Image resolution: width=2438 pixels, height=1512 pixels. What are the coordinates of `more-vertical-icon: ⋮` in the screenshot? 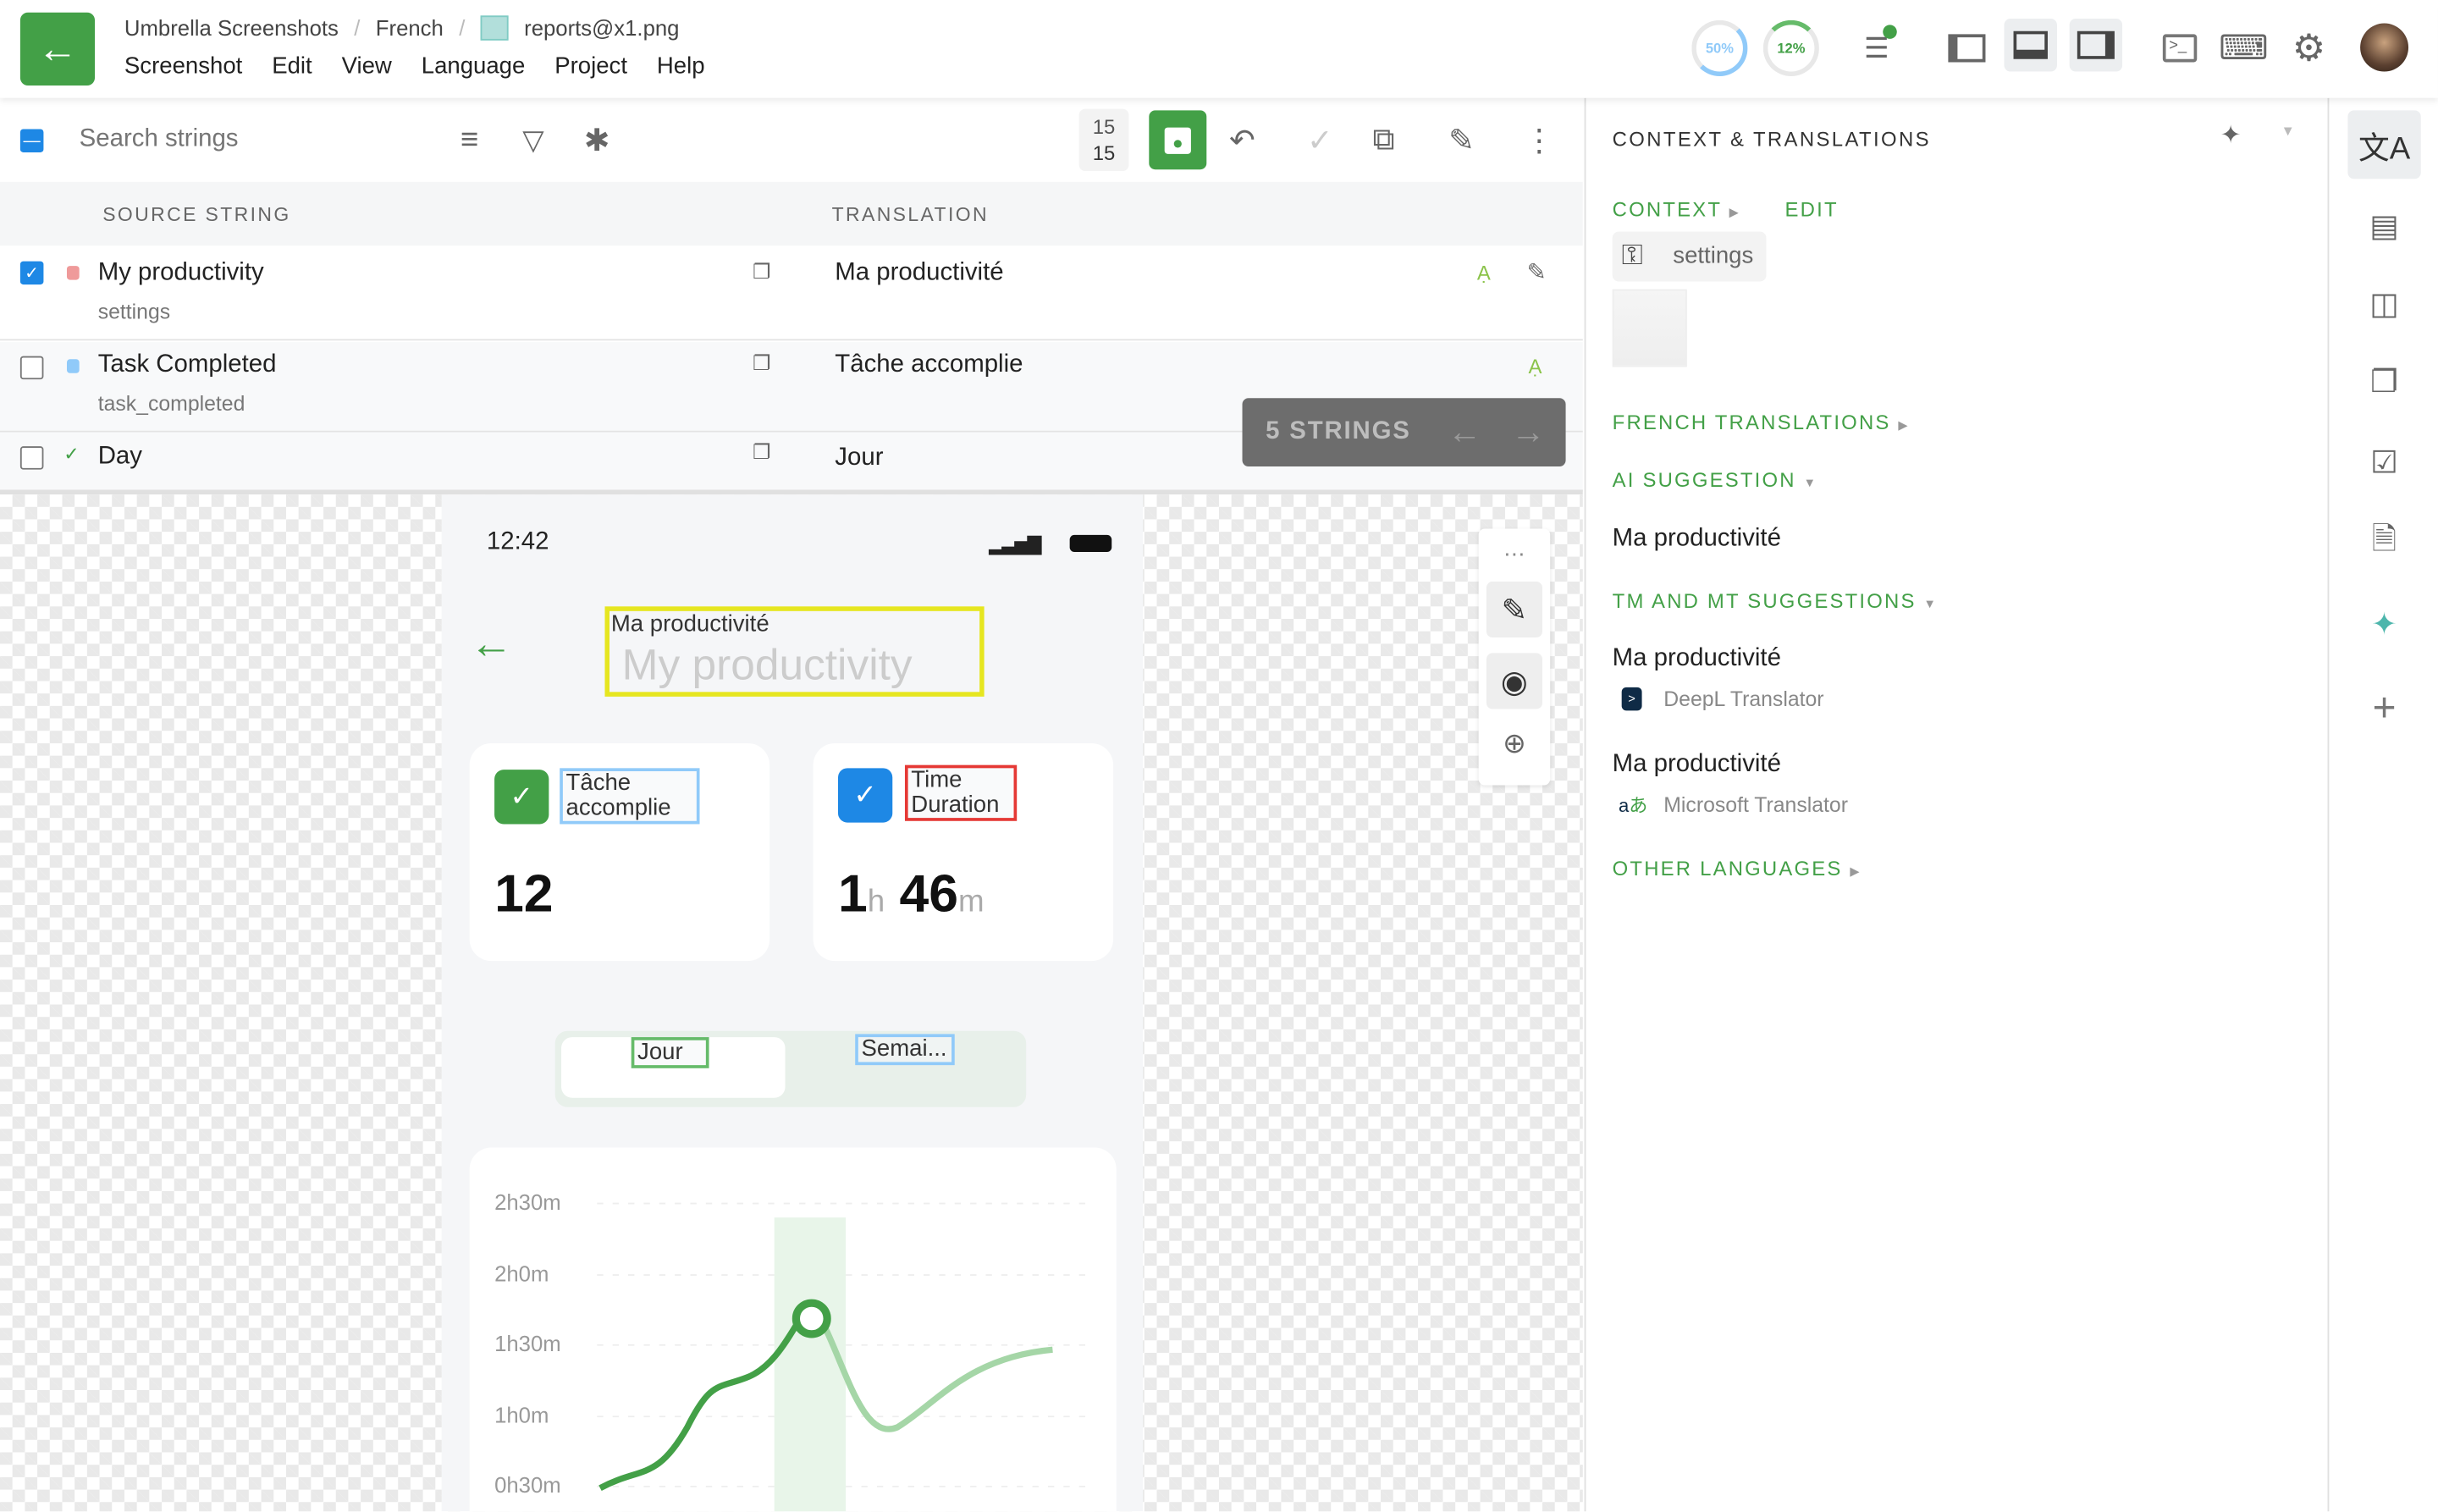 It's located at (1539, 141).